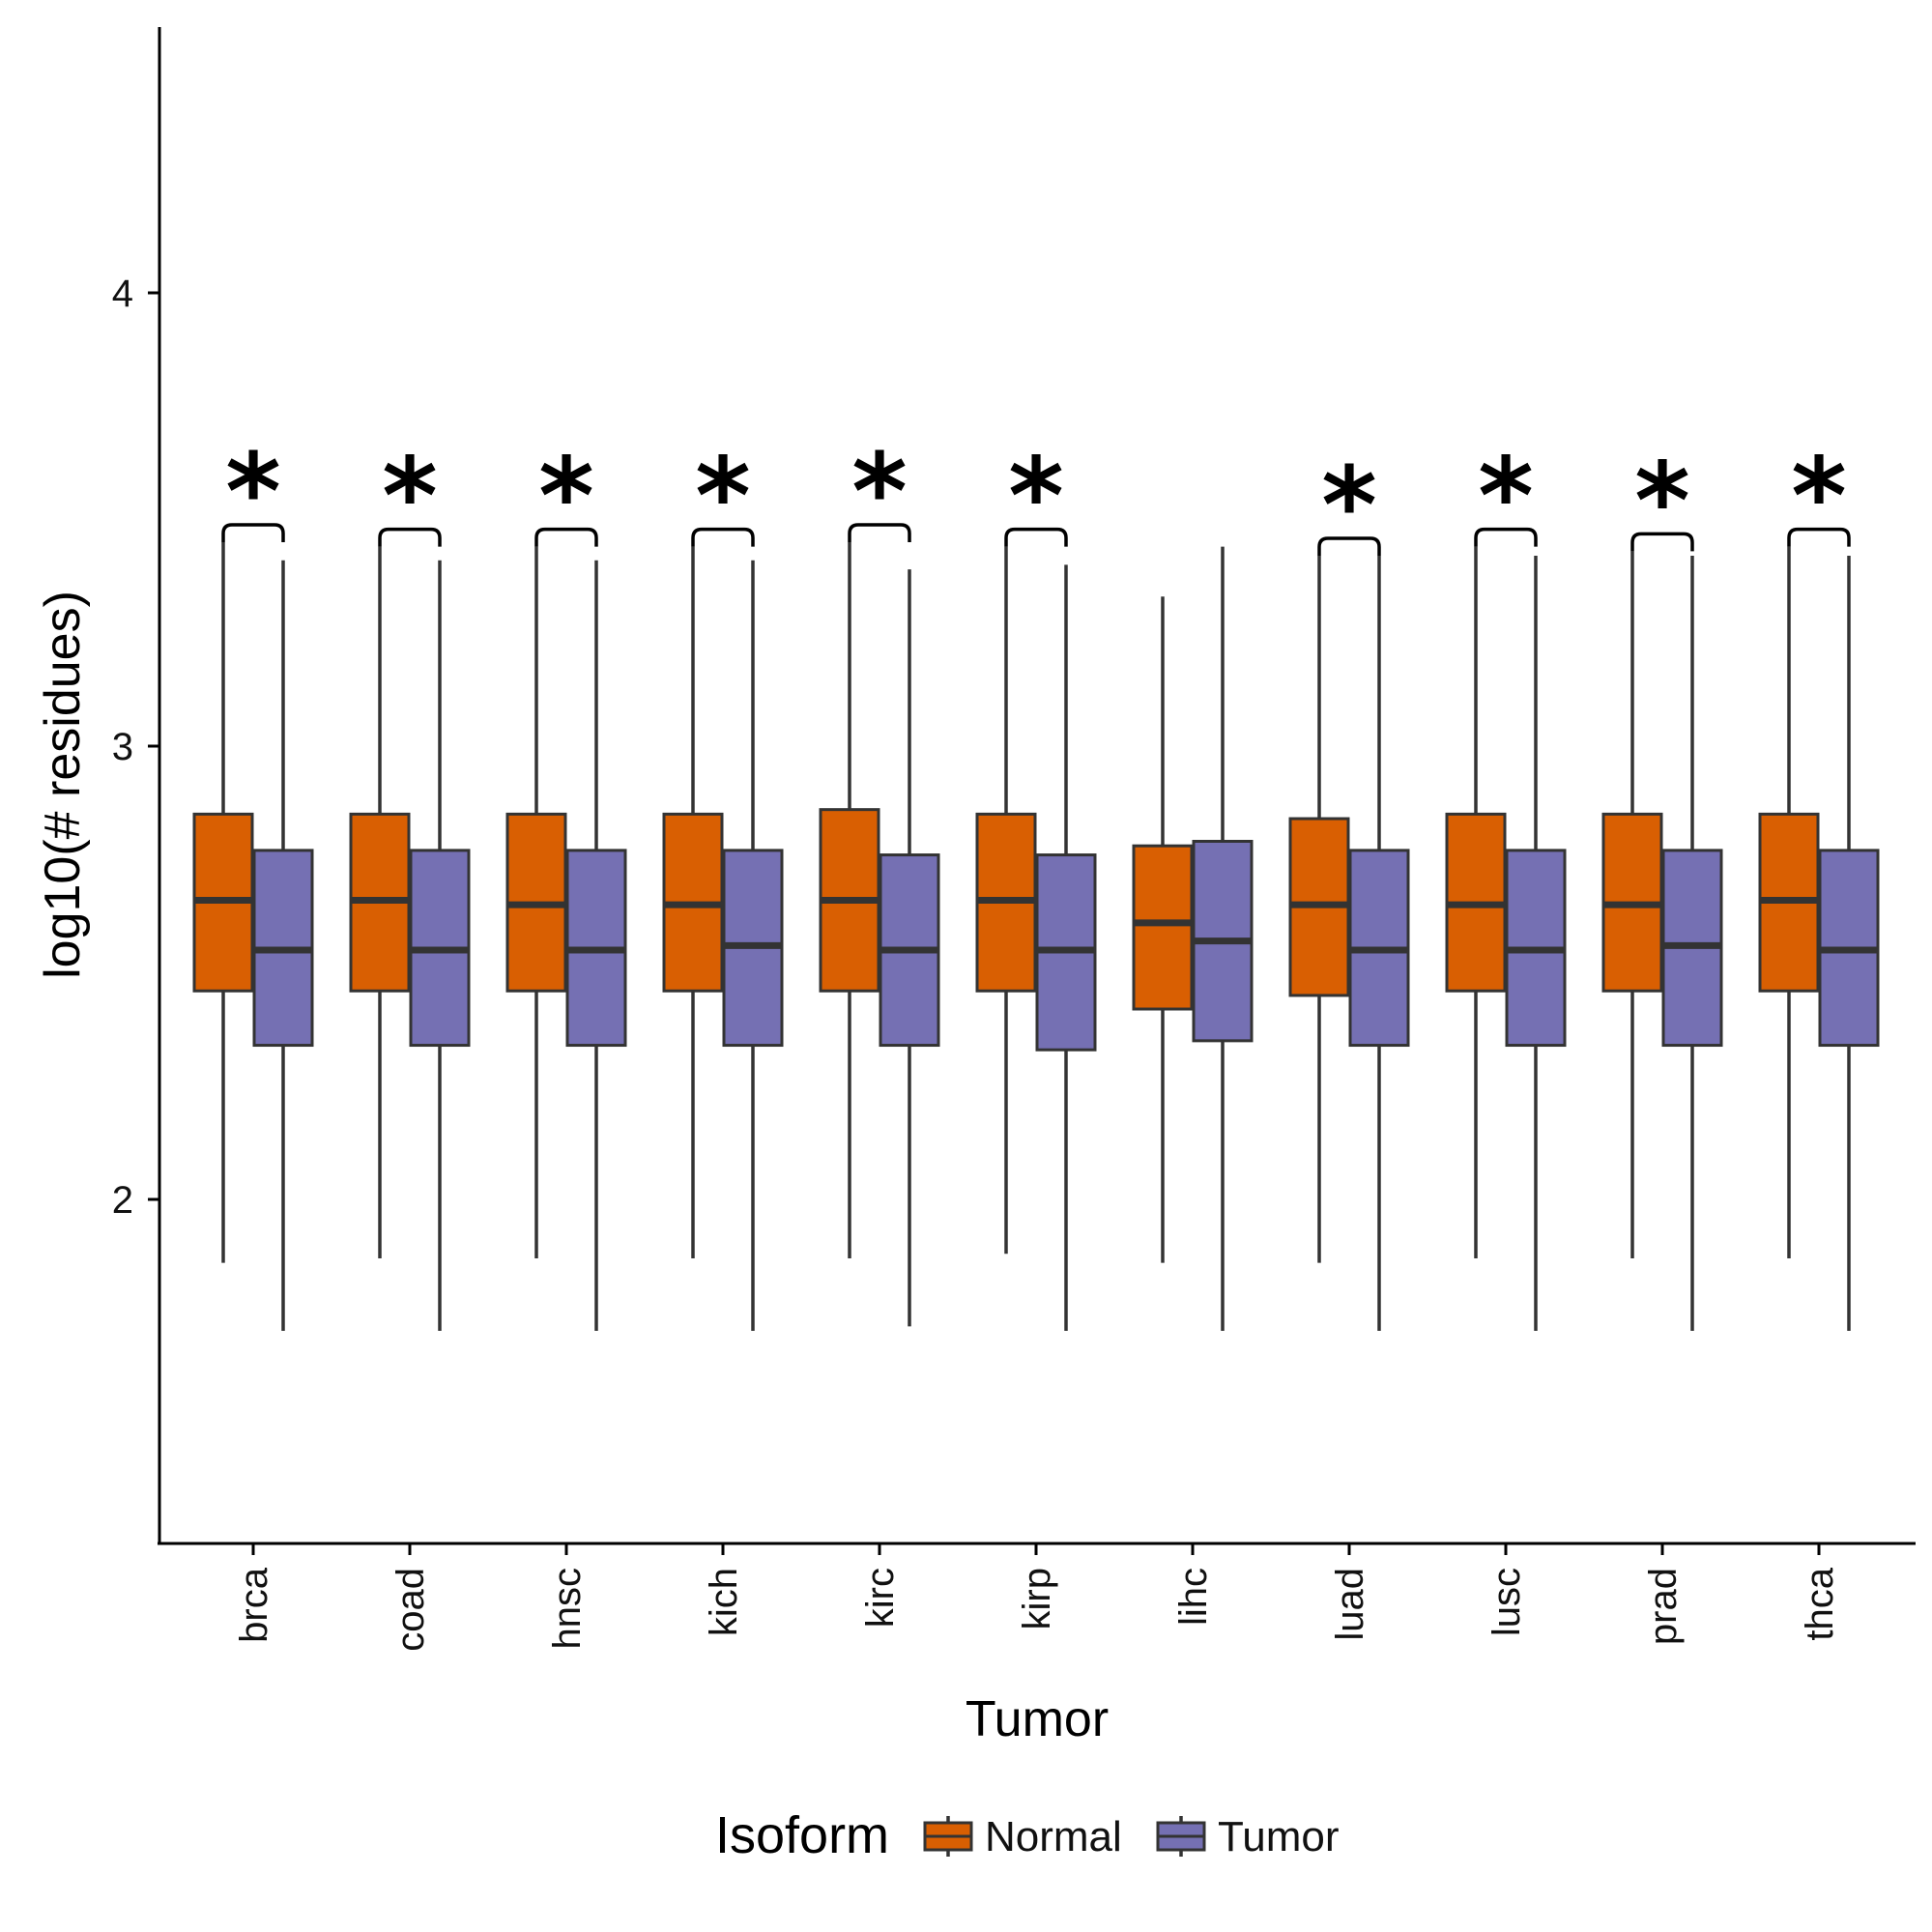 The image size is (1932, 1932). What do you see at coordinates (440, 946) in the screenshot?
I see `box-tumor-coad` at bounding box center [440, 946].